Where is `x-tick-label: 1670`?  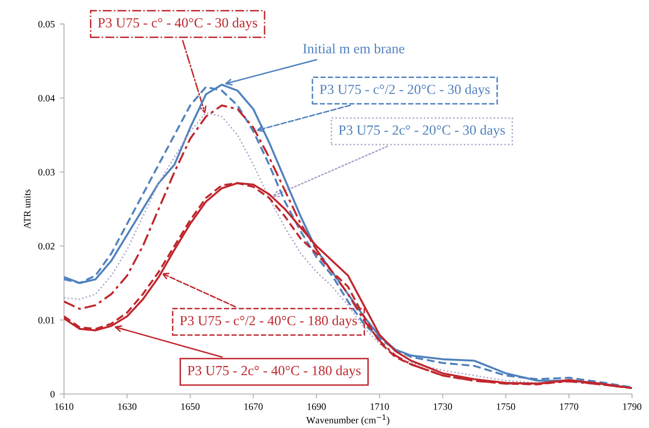 x-tick-label: 1670 is located at coordinates (253, 406).